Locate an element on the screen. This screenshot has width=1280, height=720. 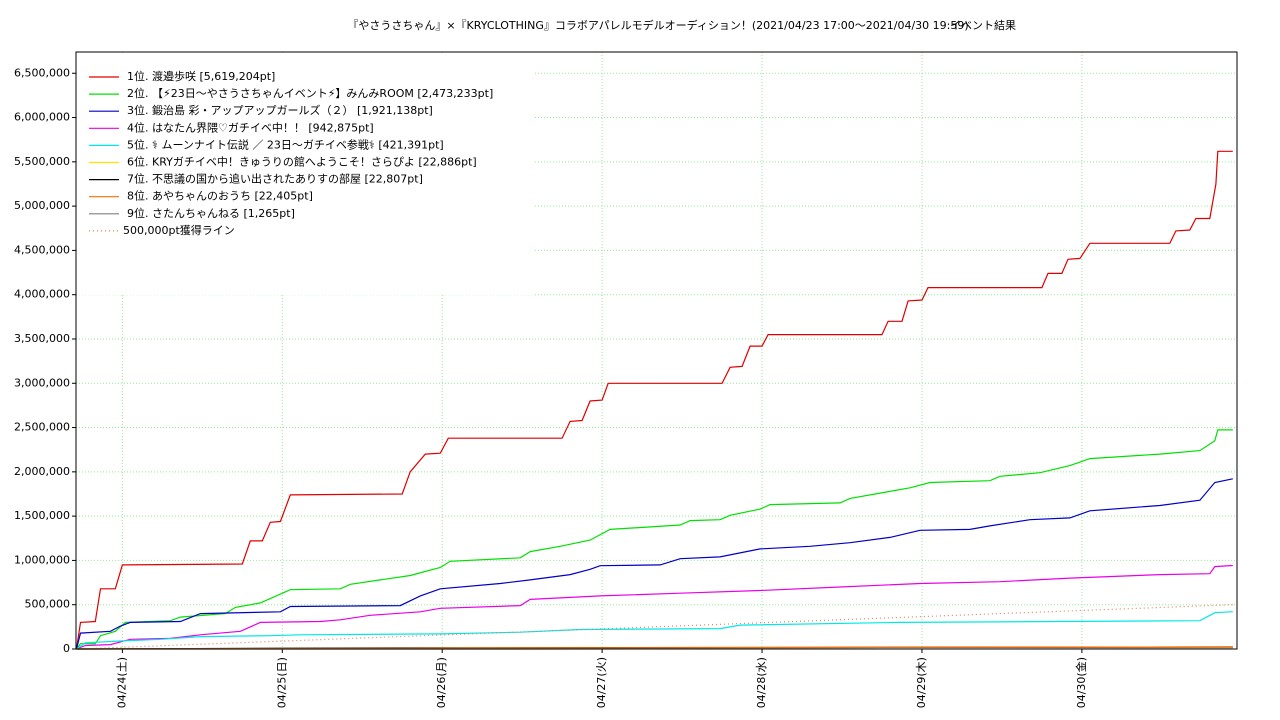
y-tick-label: 6,000,000 is located at coordinates (42, 117).